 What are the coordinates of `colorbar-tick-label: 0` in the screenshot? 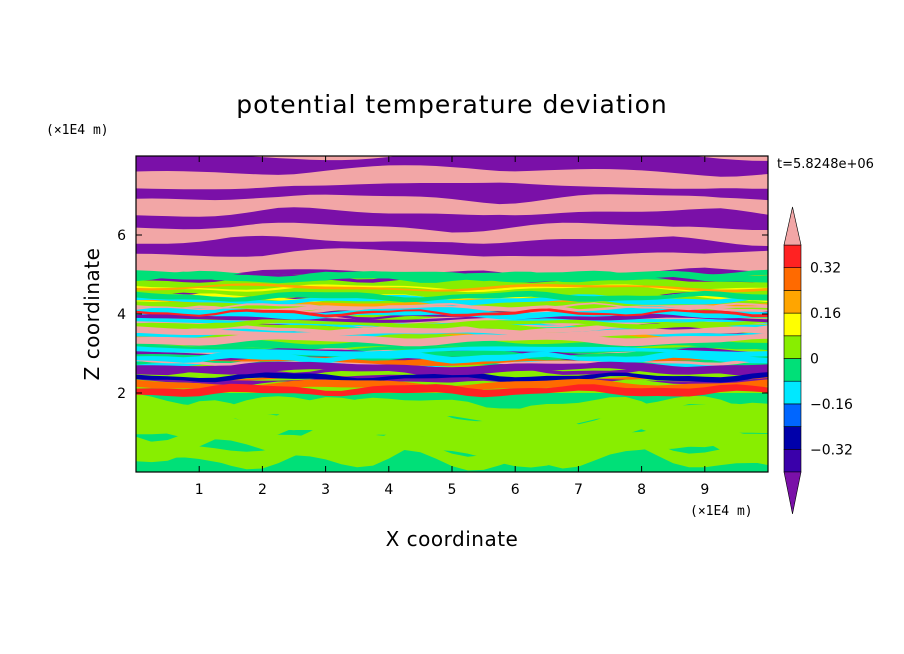 It's located at (814, 360).